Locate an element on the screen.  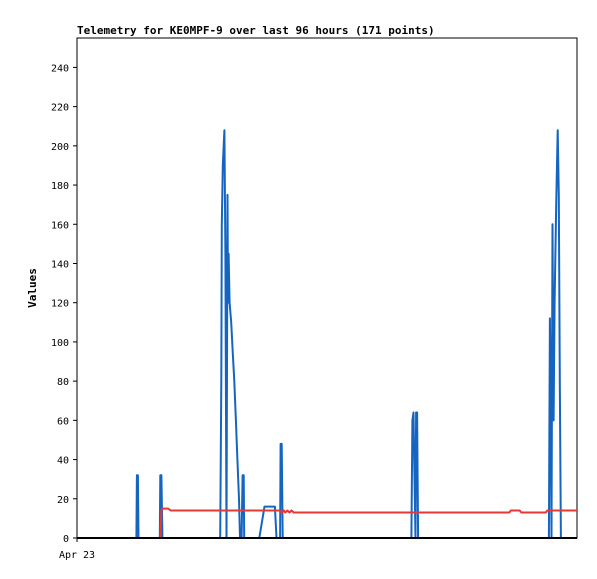
y-tick-label: 200 is located at coordinates (60, 147).